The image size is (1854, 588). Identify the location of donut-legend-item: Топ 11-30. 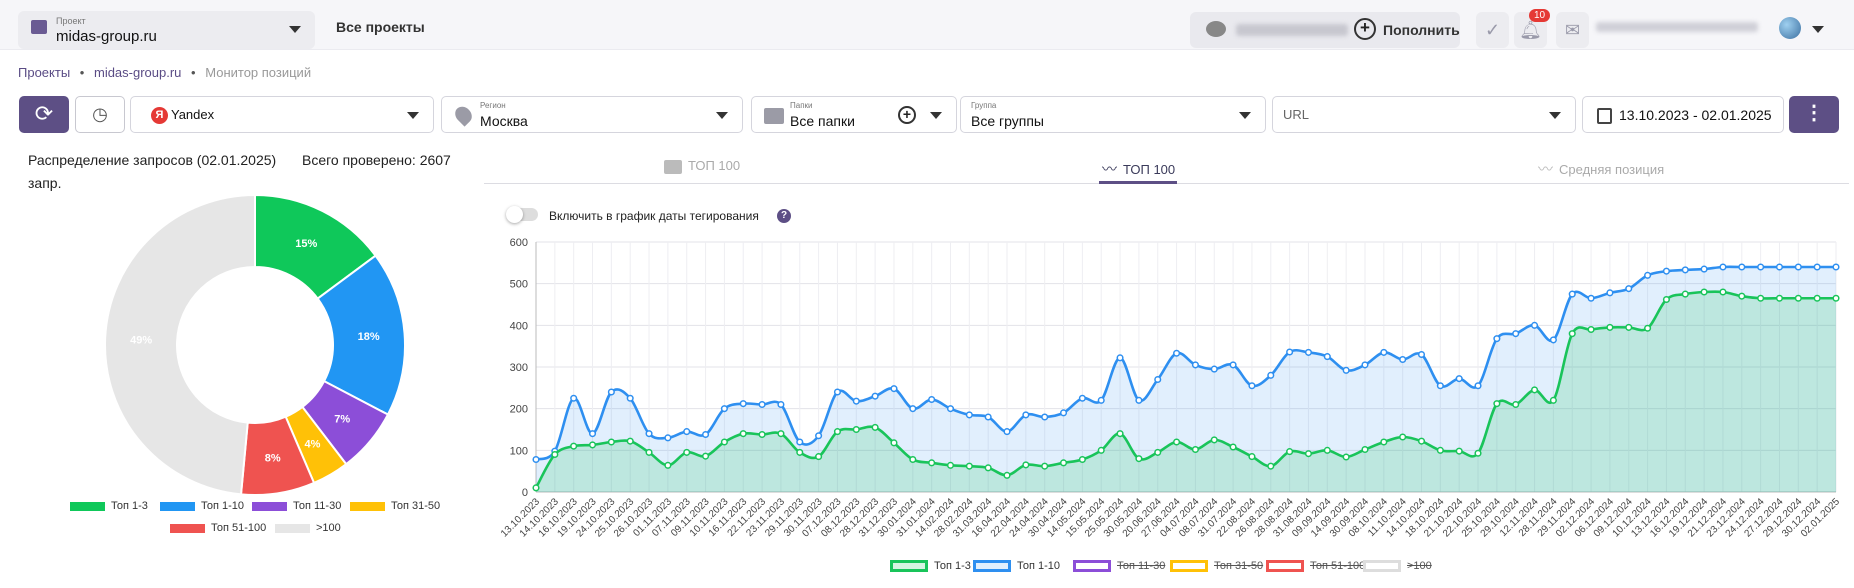
(296, 506).